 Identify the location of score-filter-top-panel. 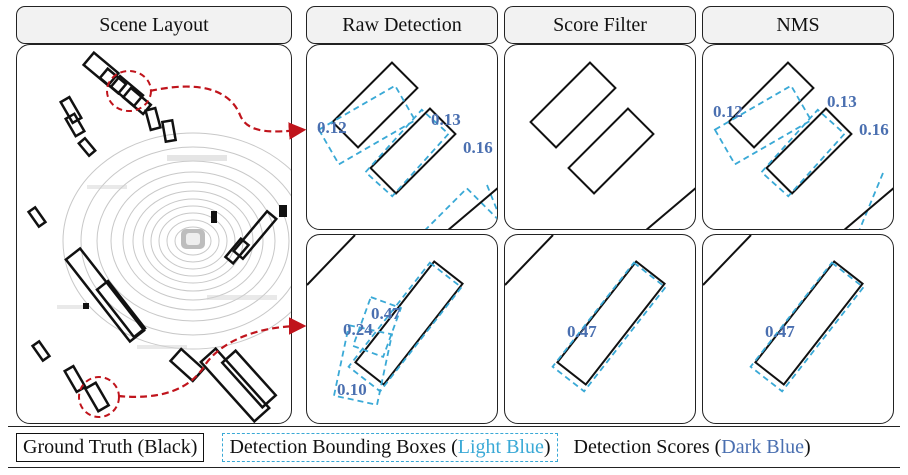
(600, 137).